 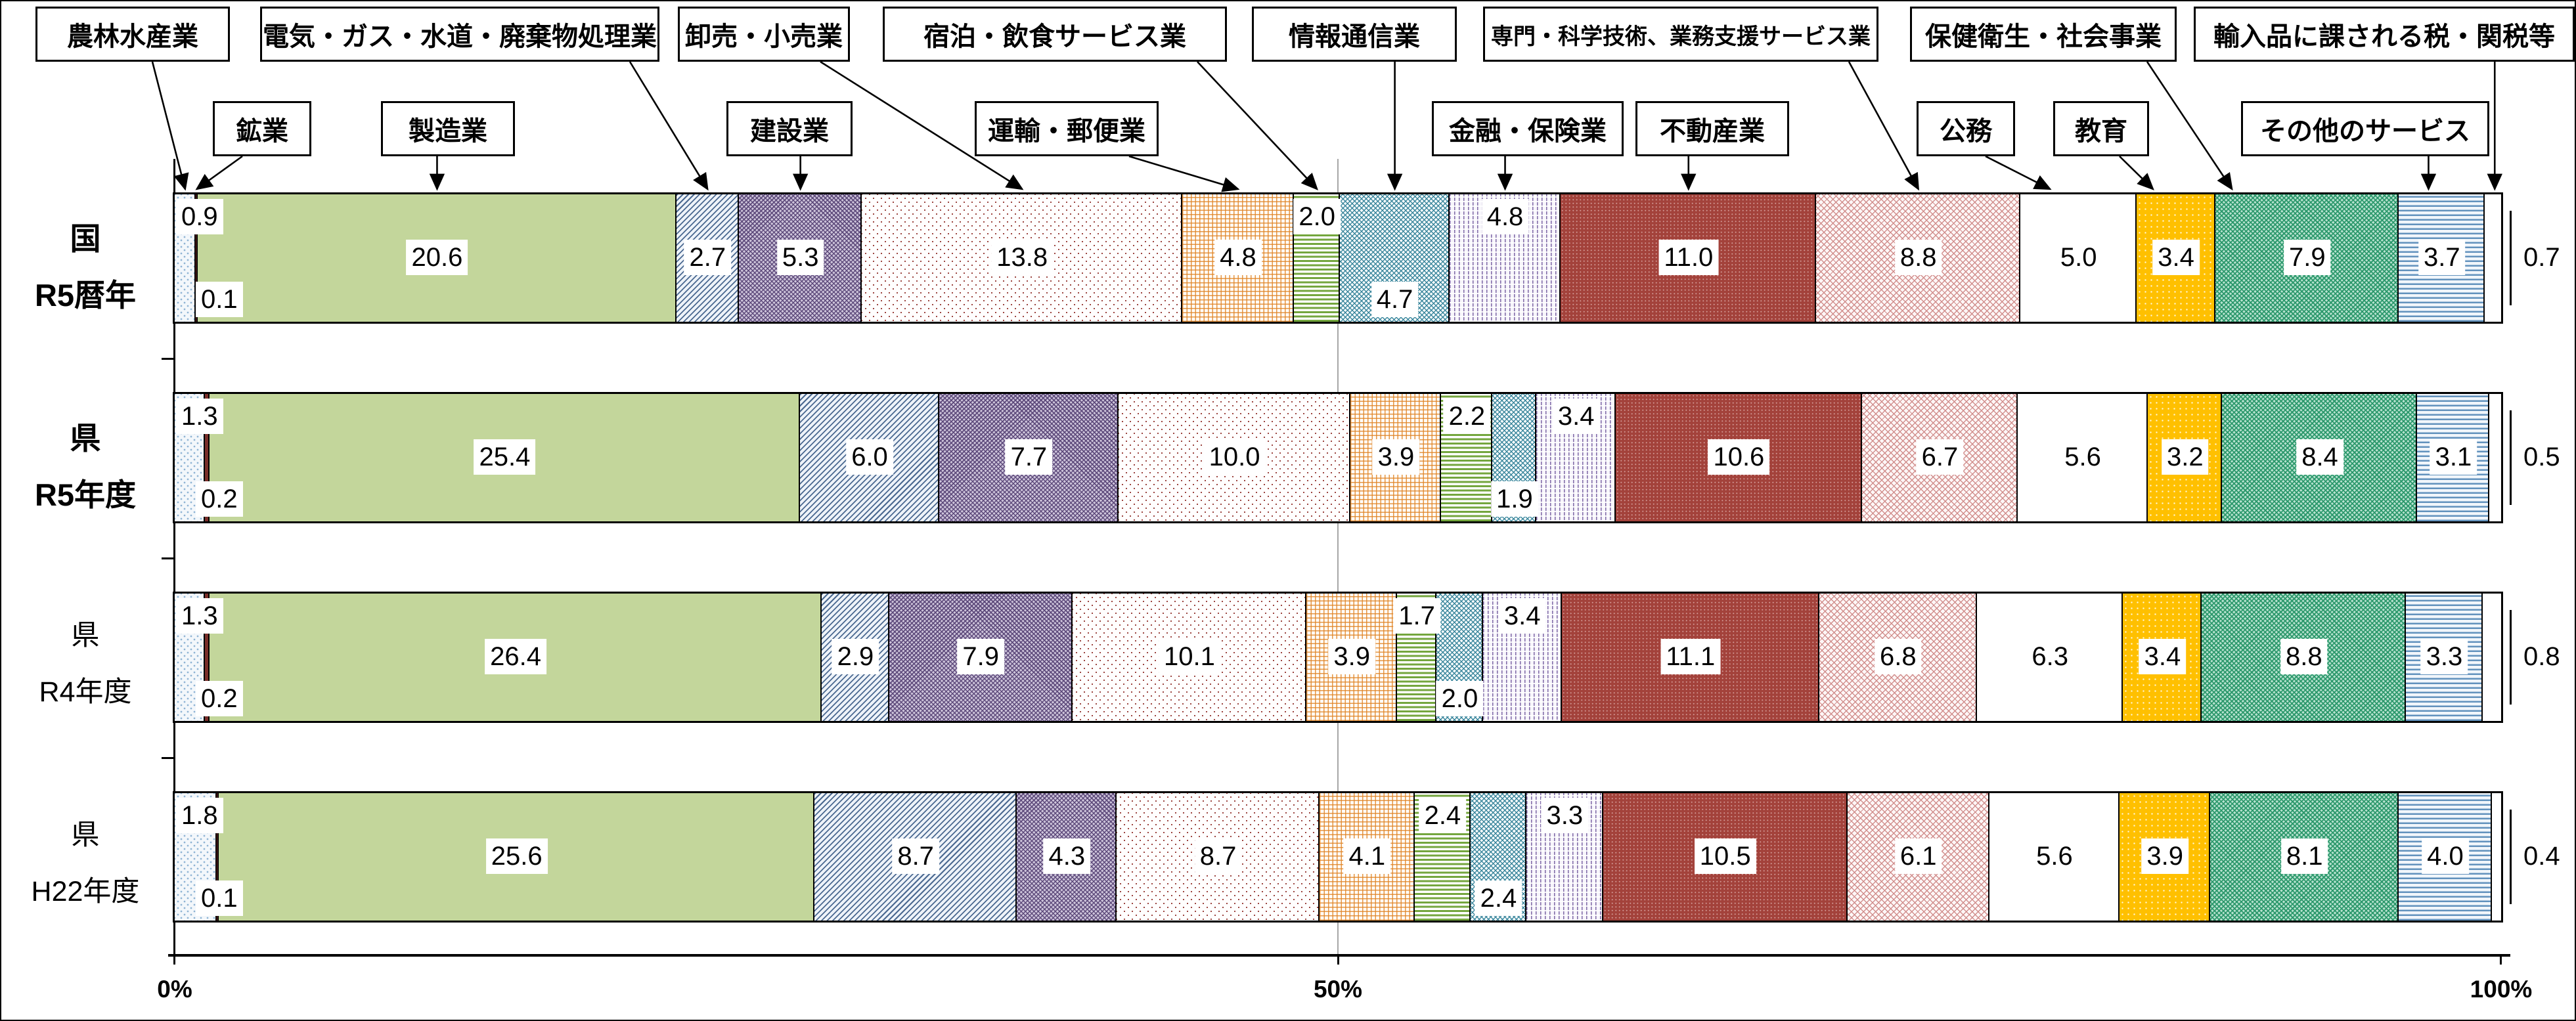 I want to click on row-label-0-line-0: 国, so click(x=85, y=238).